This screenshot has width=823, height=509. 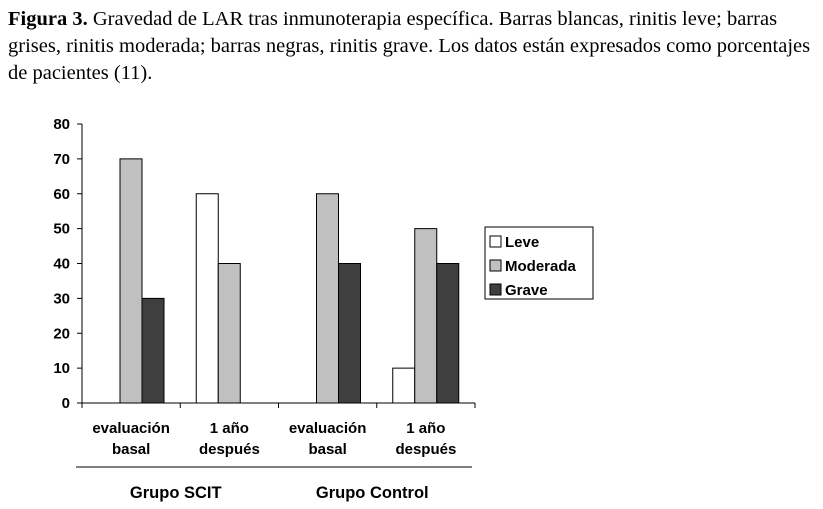 I want to click on caption-label: Figura 3., so click(x=48, y=19).